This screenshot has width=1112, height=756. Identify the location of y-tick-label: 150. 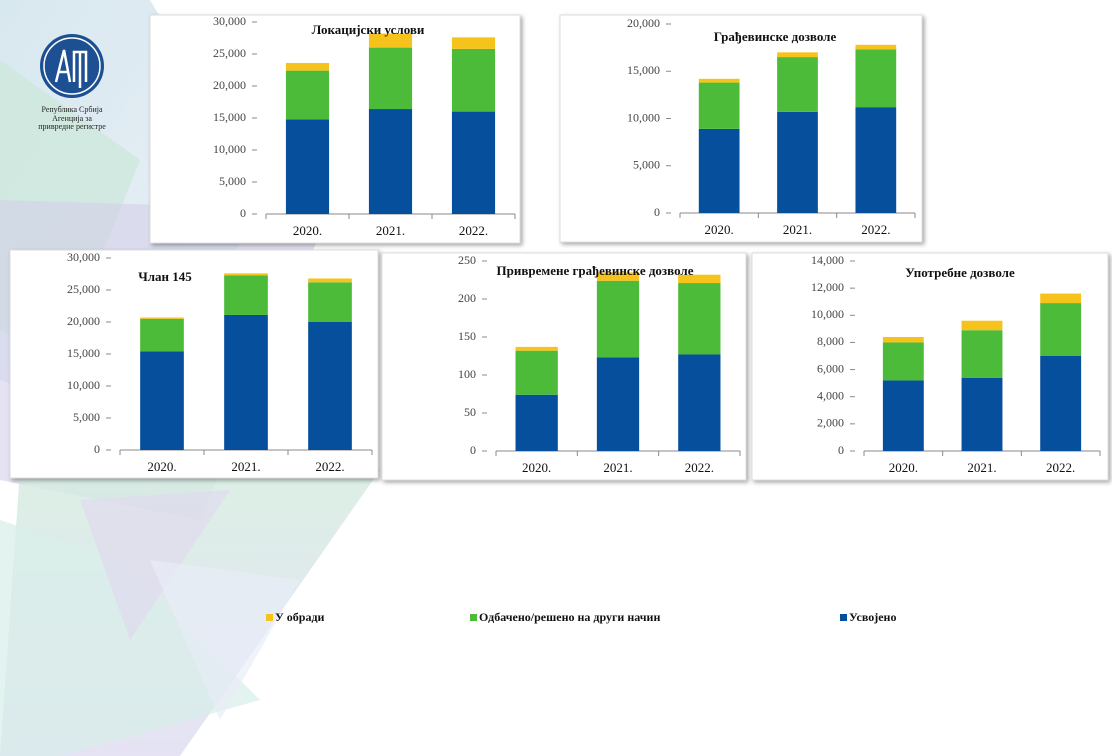
(467, 336).